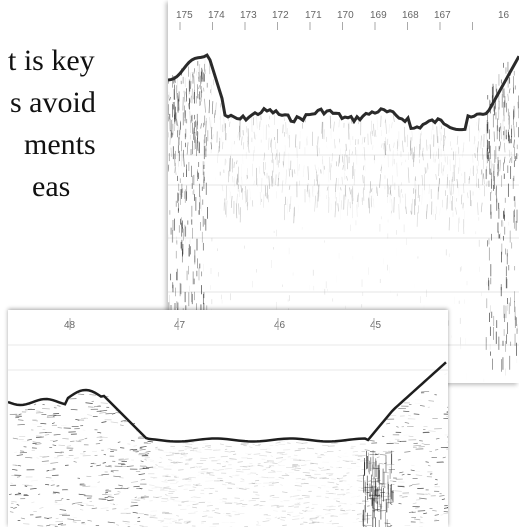 The height and width of the screenshot is (527, 519). I want to click on text-line: eas, so click(51, 186).